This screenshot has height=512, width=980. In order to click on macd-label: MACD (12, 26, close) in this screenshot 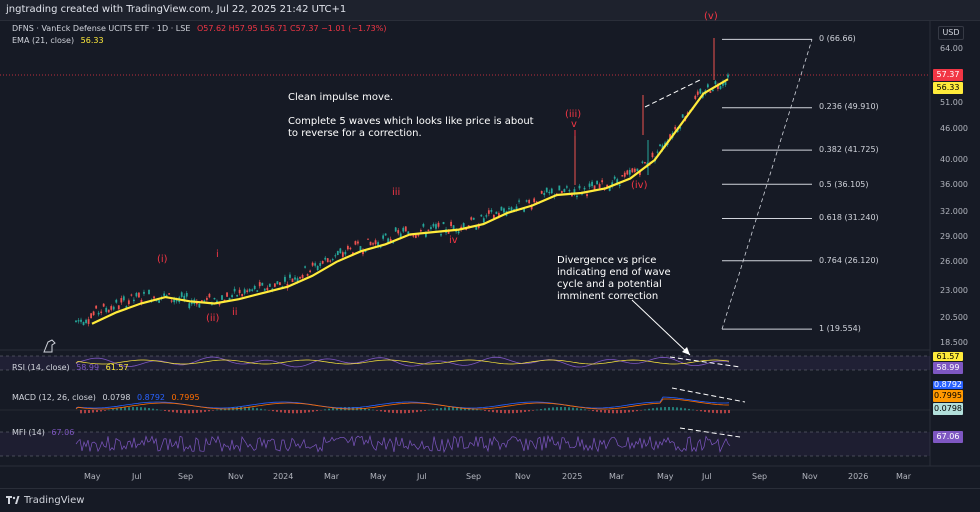, I will do `click(54, 397)`.